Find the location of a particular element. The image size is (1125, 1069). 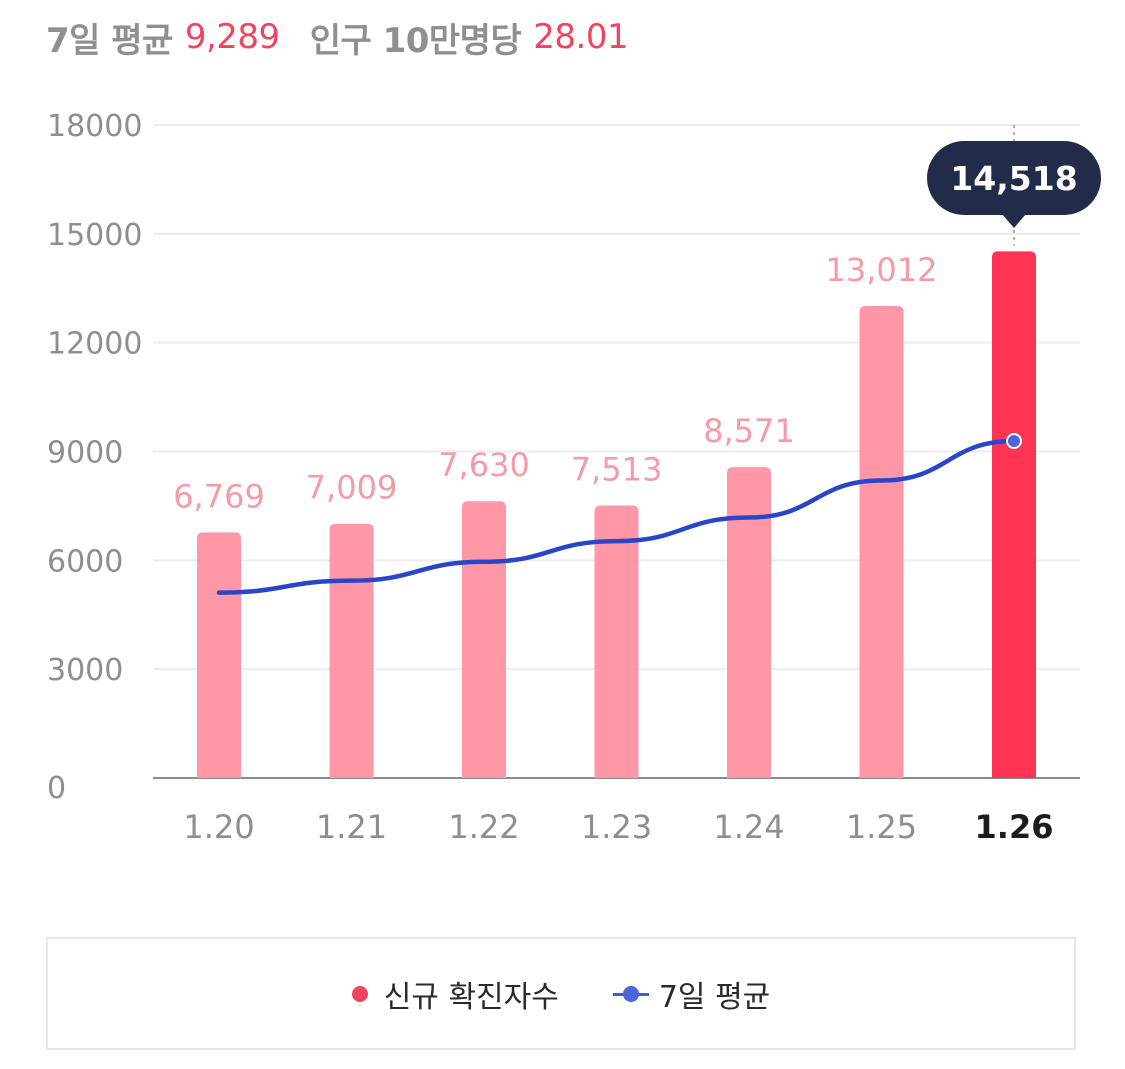

legend-line-icon is located at coordinates (630, 994).